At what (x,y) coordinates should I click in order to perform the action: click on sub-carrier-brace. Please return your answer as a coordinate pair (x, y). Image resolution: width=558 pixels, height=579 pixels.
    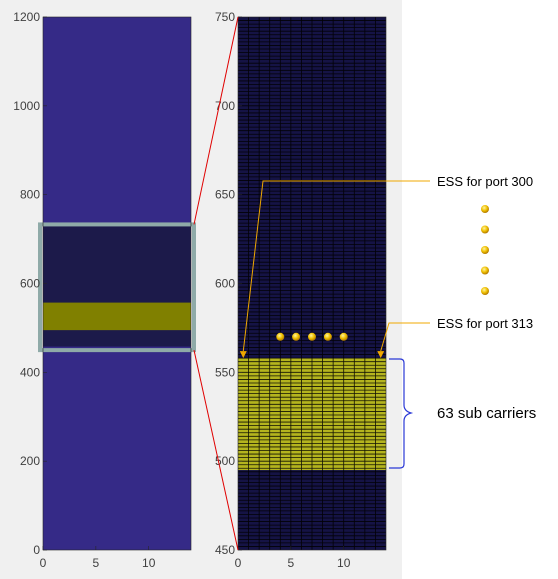
    Looking at the image, I should click on (401, 413).